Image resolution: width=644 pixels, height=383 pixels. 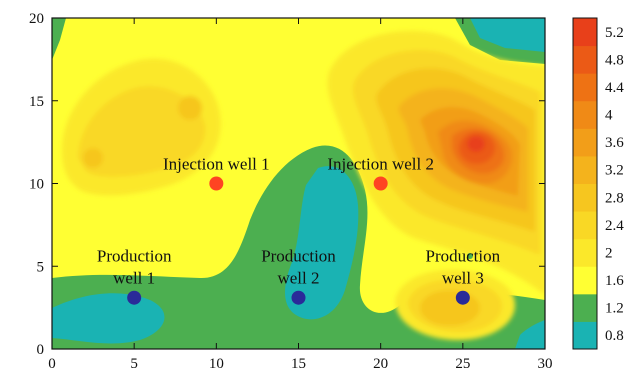 What do you see at coordinates (298, 364) in the screenshot?
I see `x-tick-label: 15` at bounding box center [298, 364].